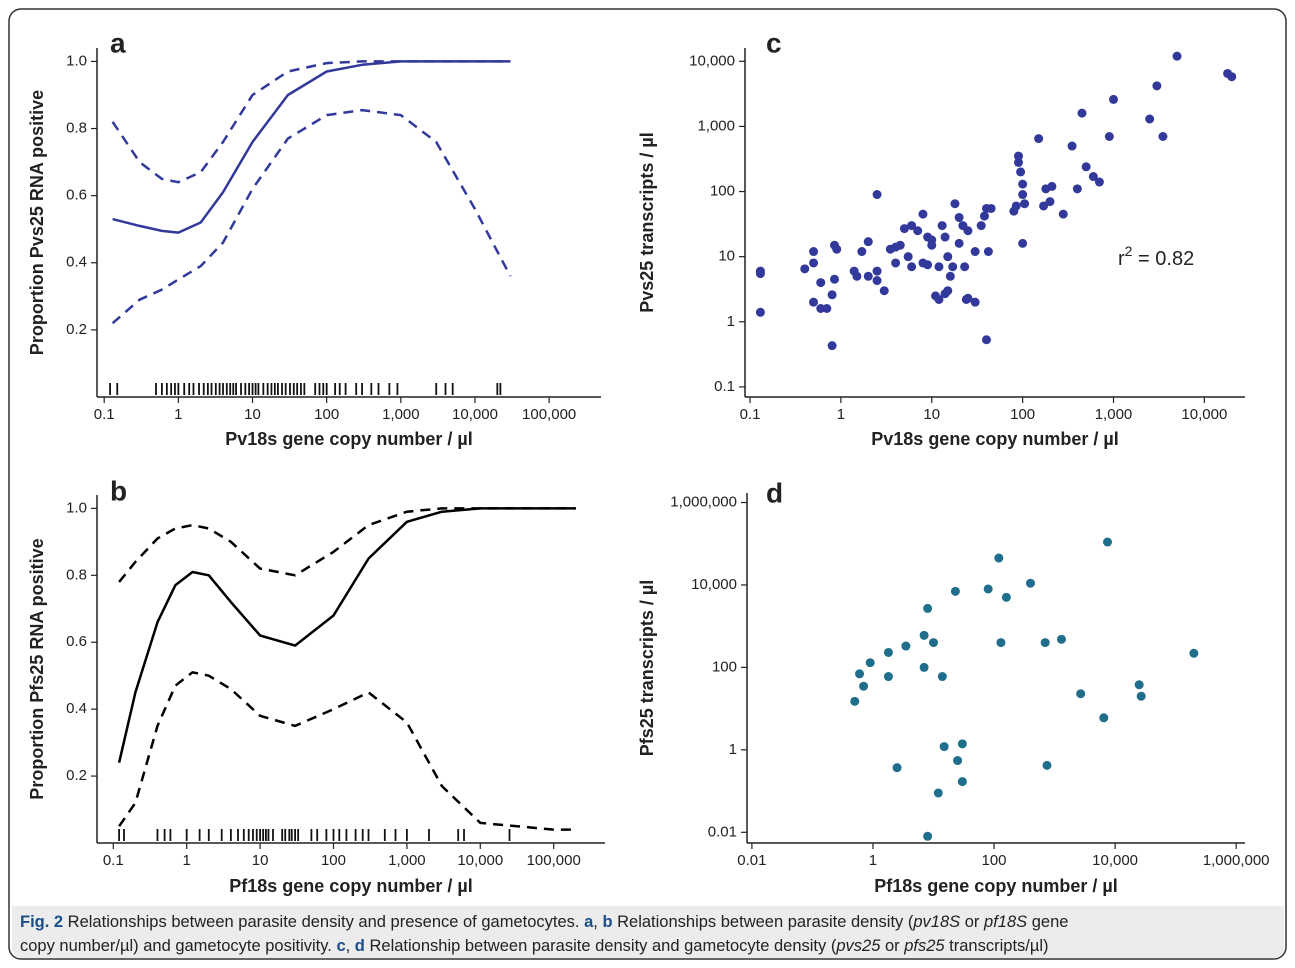  I want to click on caption-run: gene, so click(1048, 922).